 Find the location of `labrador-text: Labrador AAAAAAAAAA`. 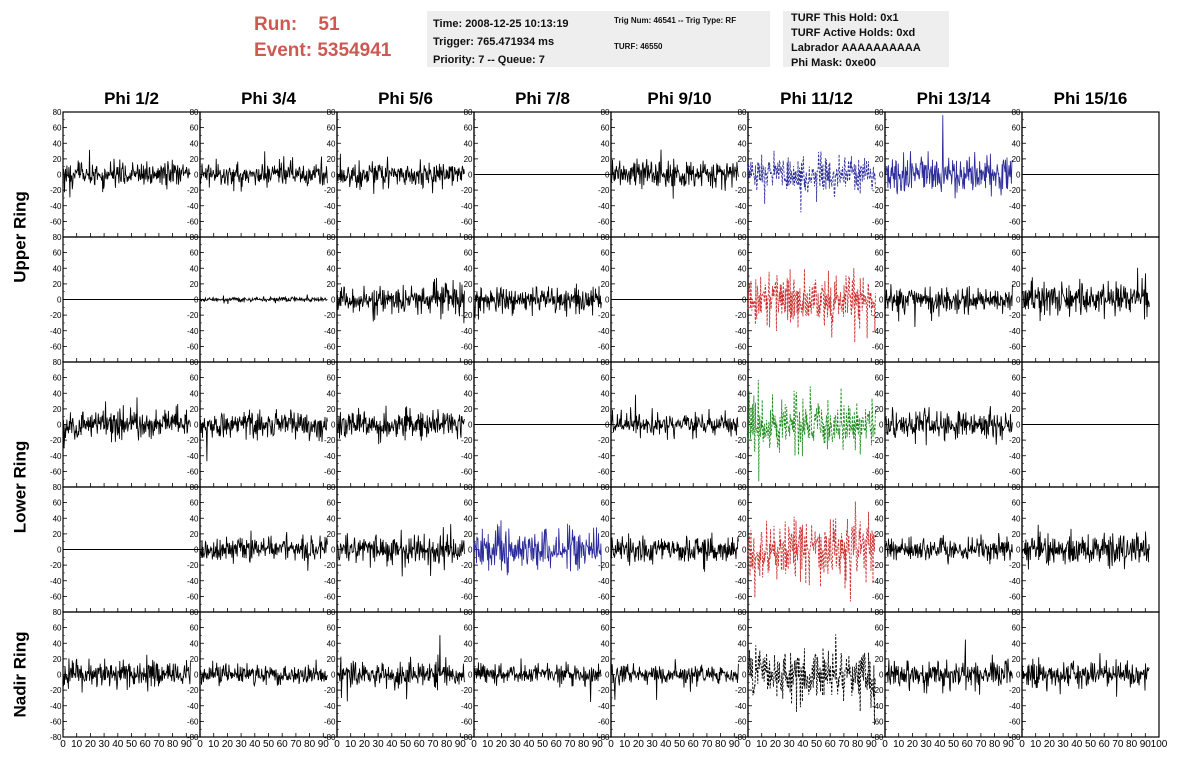

labrador-text: Labrador AAAAAAAAAA is located at coordinates (856, 48).